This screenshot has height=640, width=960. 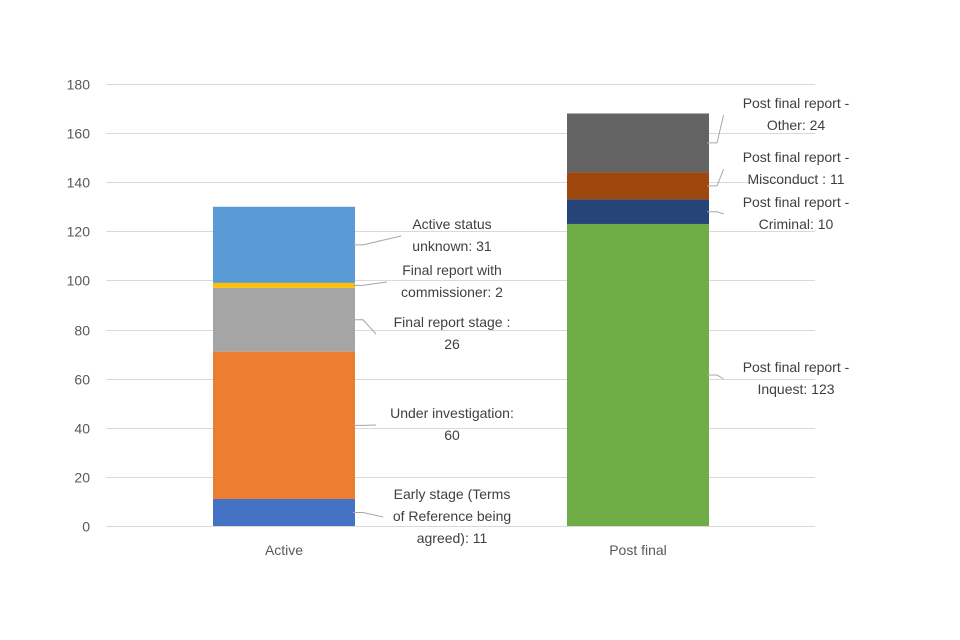 What do you see at coordinates (79, 306) in the screenshot?
I see `y-axis-tick-labels: 0 20 40 60 80 100 120 140 160 180` at bounding box center [79, 306].